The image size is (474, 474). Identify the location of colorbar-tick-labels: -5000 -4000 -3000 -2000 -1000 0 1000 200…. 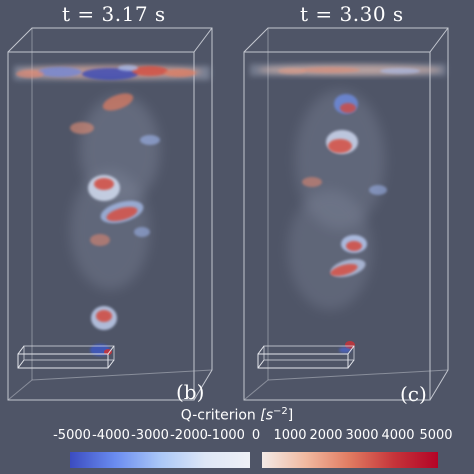
(237, 438).